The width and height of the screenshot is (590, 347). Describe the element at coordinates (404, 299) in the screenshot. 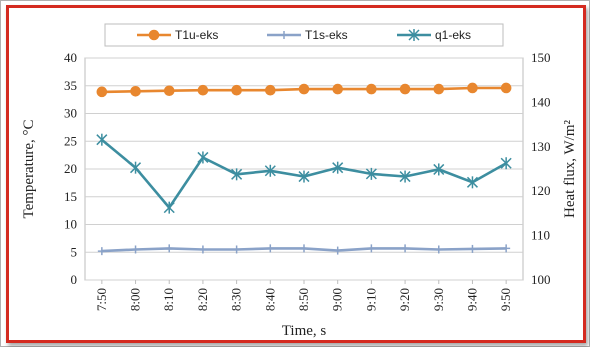

I see `x-tick-label: 9:20` at that location.